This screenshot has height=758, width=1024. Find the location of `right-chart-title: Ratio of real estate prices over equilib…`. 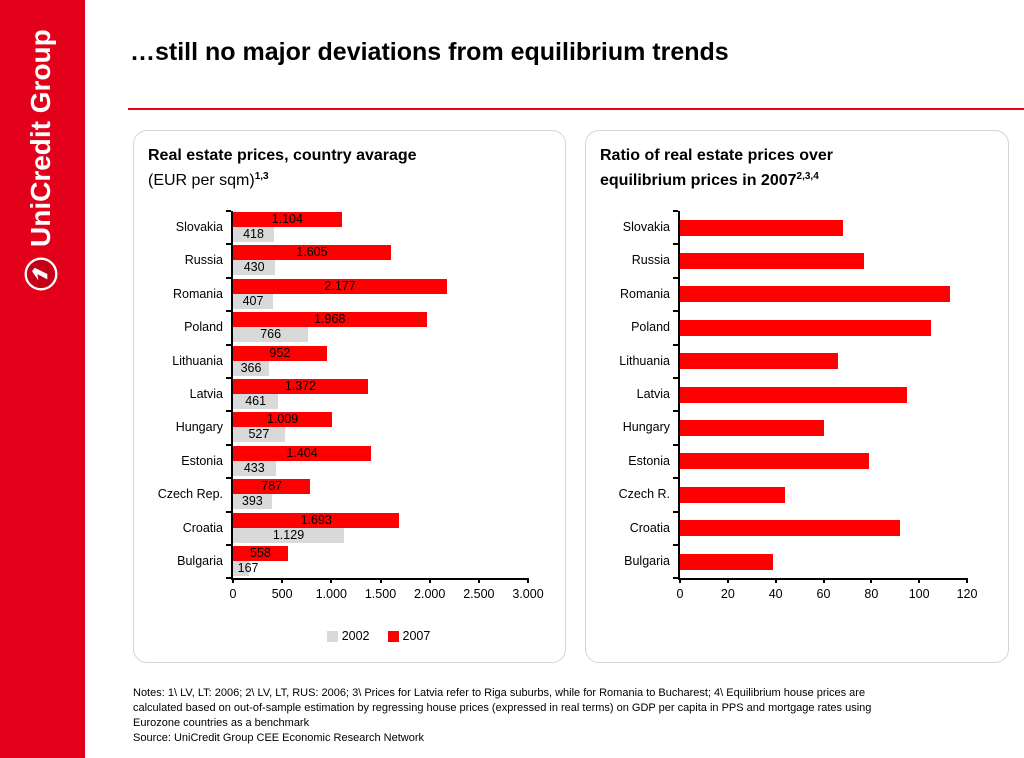

right-chart-title: Ratio of real estate prices over equilib… is located at coordinates (757, 168).